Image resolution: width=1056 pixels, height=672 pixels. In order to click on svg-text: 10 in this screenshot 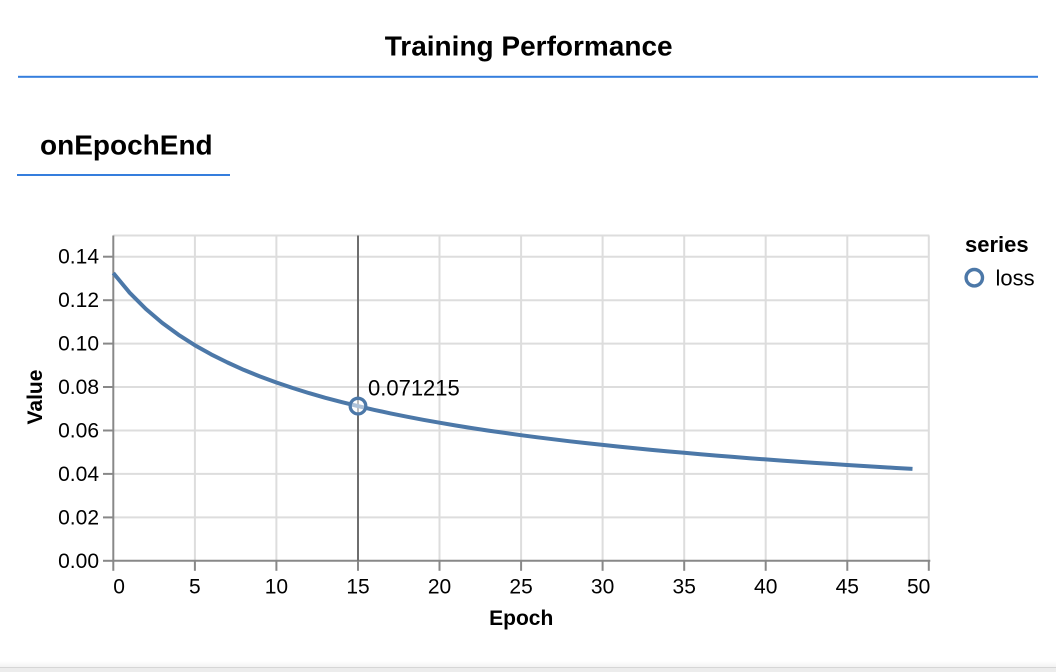, I will do `click(276, 587)`.